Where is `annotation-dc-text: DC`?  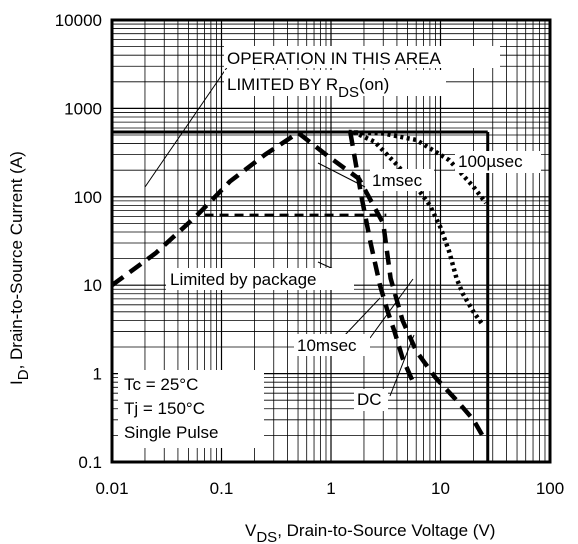 annotation-dc-text: DC is located at coordinates (369, 399).